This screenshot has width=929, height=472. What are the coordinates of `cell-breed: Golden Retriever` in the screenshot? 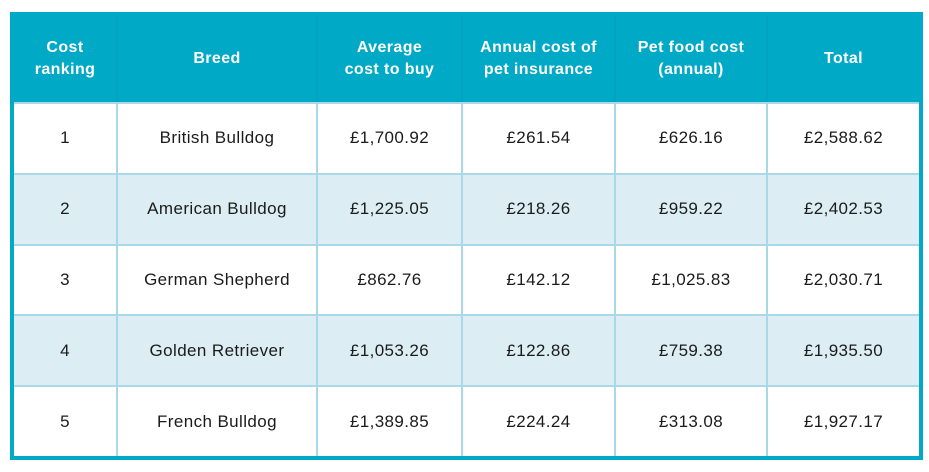 It's located at (217, 351).